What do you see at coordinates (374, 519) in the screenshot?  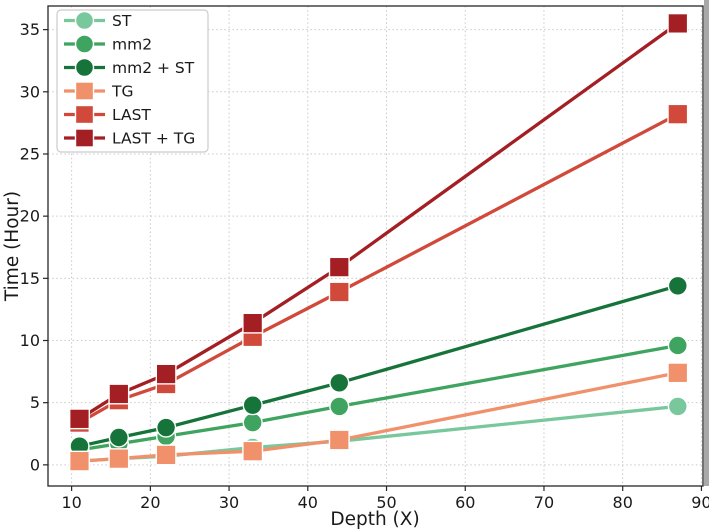 I see `x-axis-label: Depth (X)` at bounding box center [374, 519].